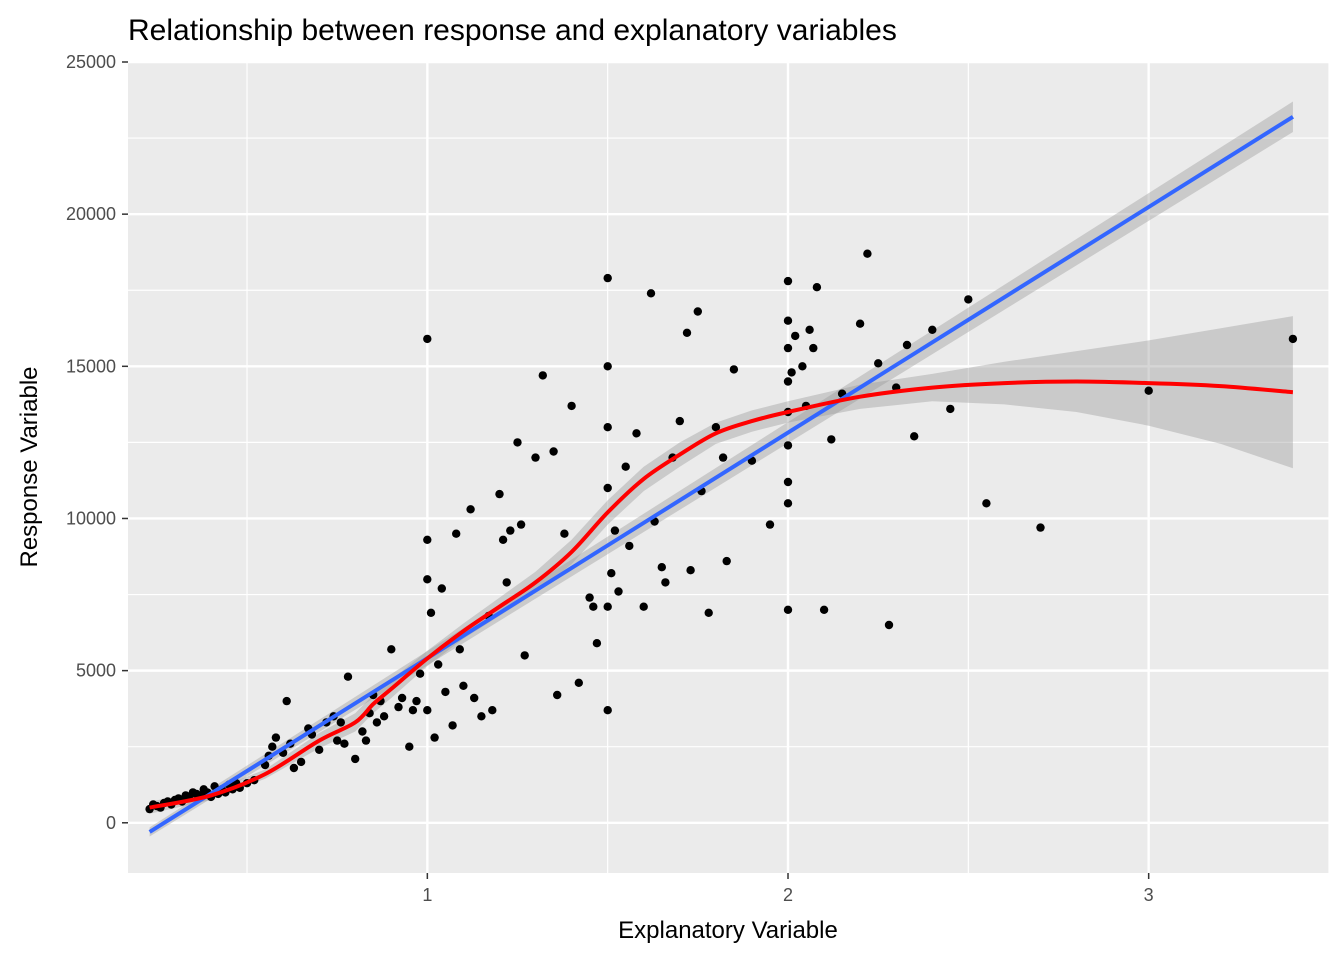 The image size is (1344, 960). I want to click on x-tick-label: 2, so click(788, 895).